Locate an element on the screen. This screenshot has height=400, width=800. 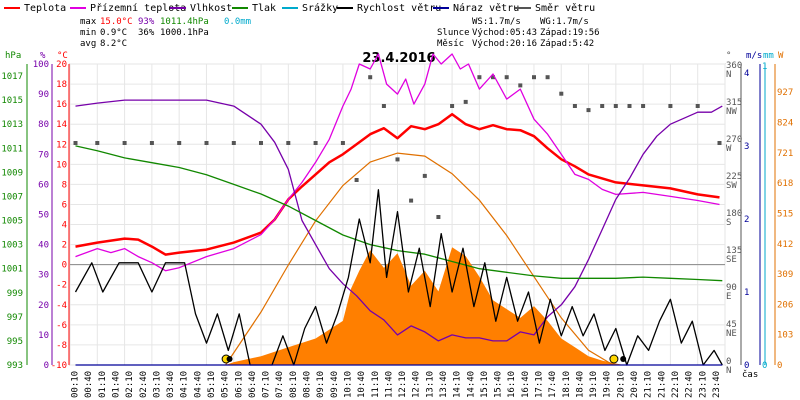
x-tick-label: 00:10 is located at coordinates (76, 384).